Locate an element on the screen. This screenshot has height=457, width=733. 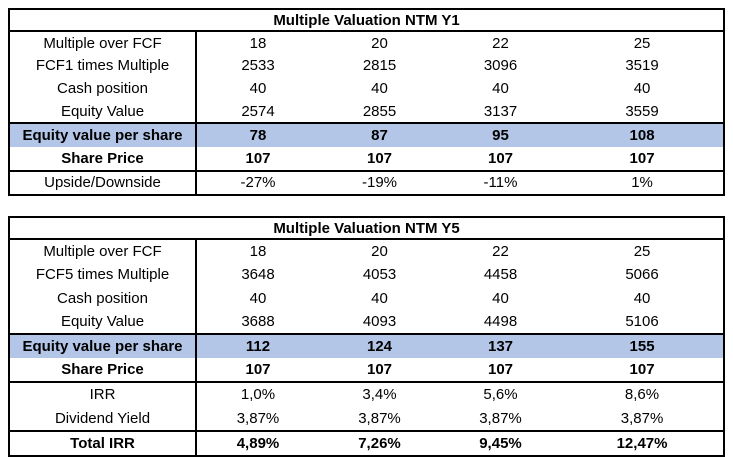
value-cell: 12,47% is located at coordinates (643, 442).